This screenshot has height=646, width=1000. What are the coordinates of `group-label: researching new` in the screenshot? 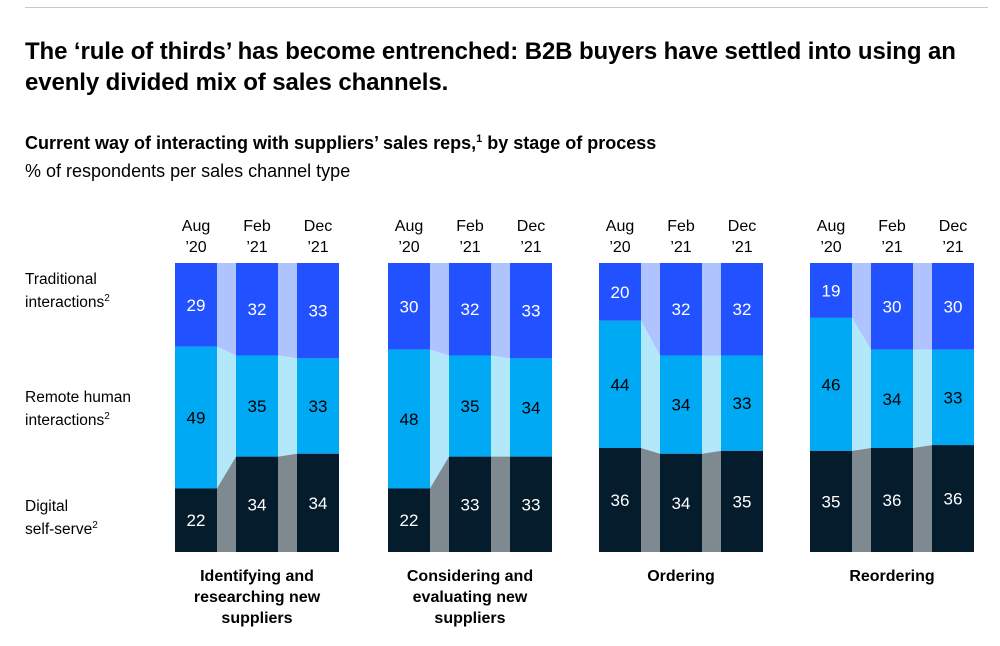 It's located at (257, 597).